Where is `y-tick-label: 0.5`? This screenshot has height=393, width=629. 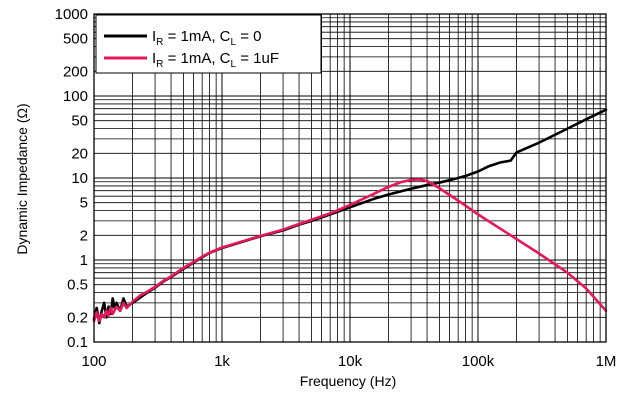
y-tick-label: 0.5 is located at coordinates (77, 285).